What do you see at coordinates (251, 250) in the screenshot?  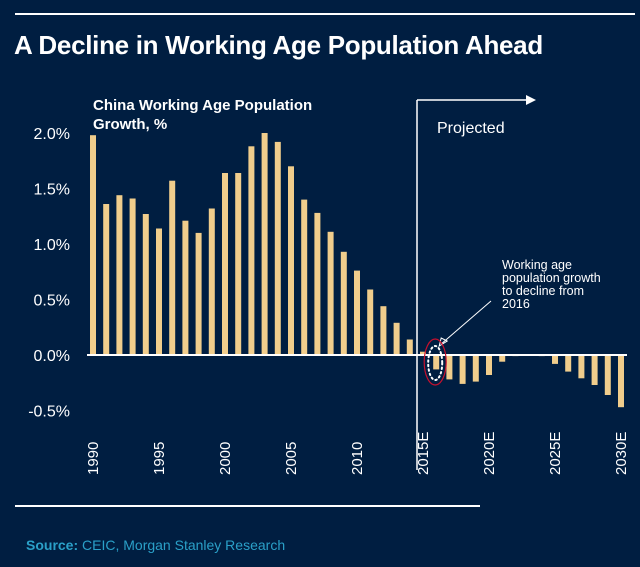 I see `bar-2002` at bounding box center [251, 250].